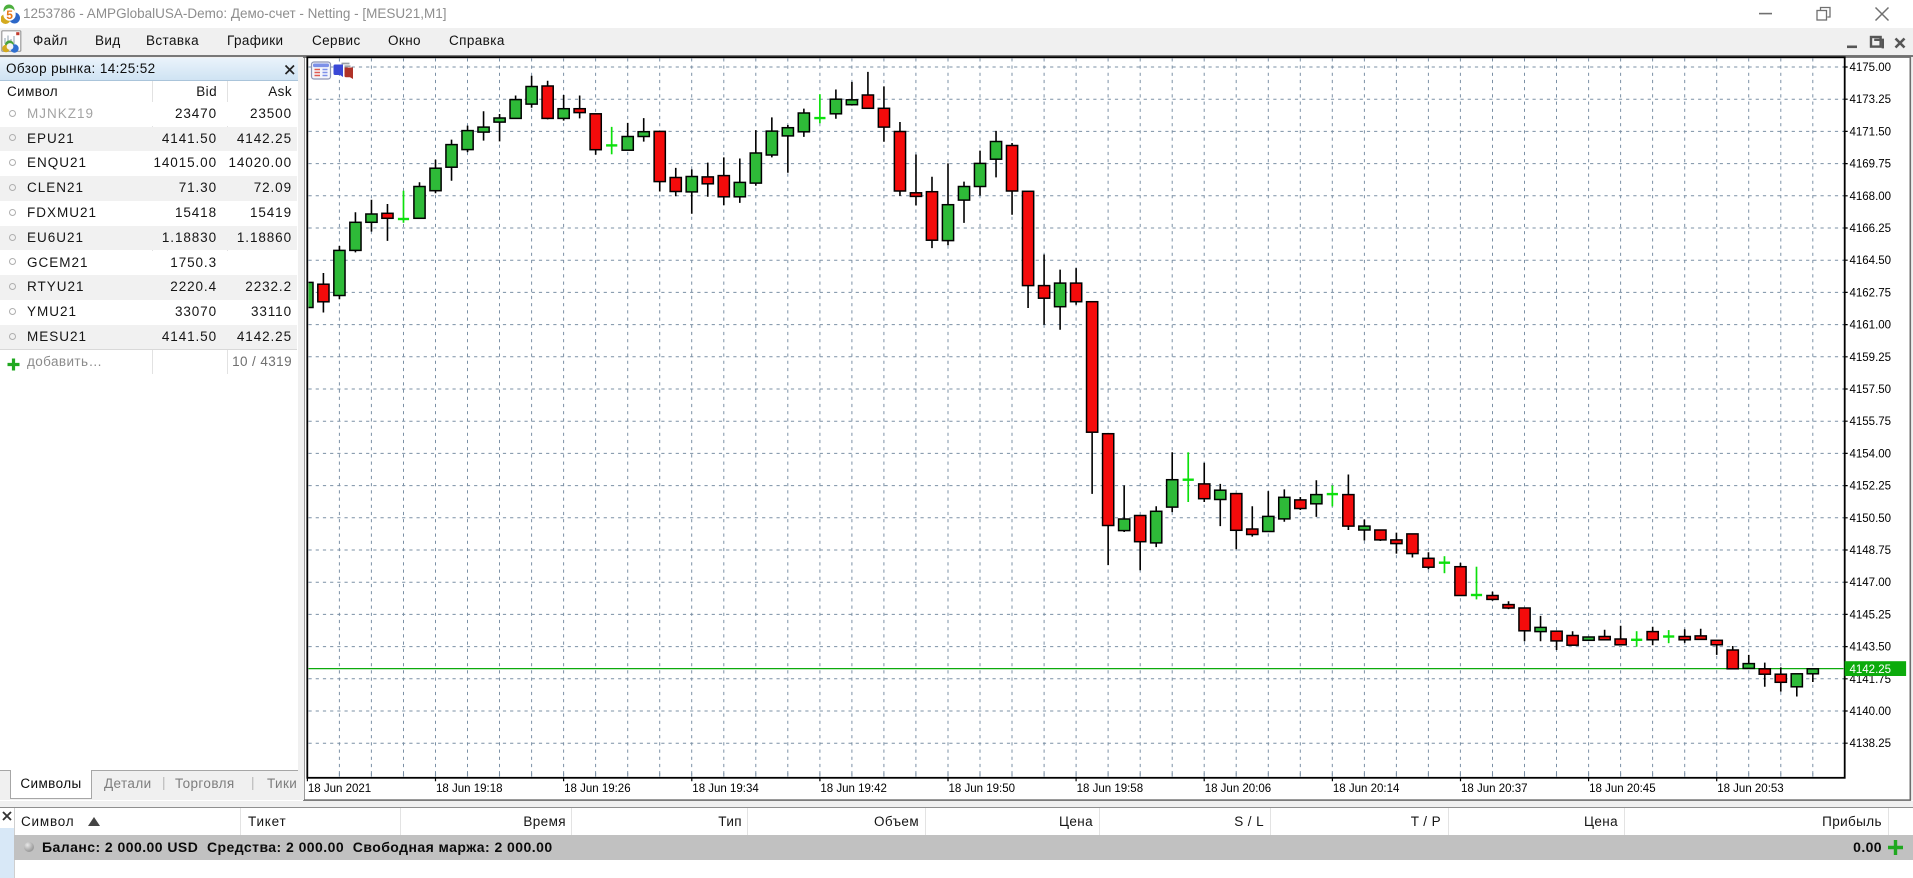 The width and height of the screenshot is (1913, 878). What do you see at coordinates (725, 789) in the screenshot?
I see `svg-text: 18 Jun 19:34` at bounding box center [725, 789].